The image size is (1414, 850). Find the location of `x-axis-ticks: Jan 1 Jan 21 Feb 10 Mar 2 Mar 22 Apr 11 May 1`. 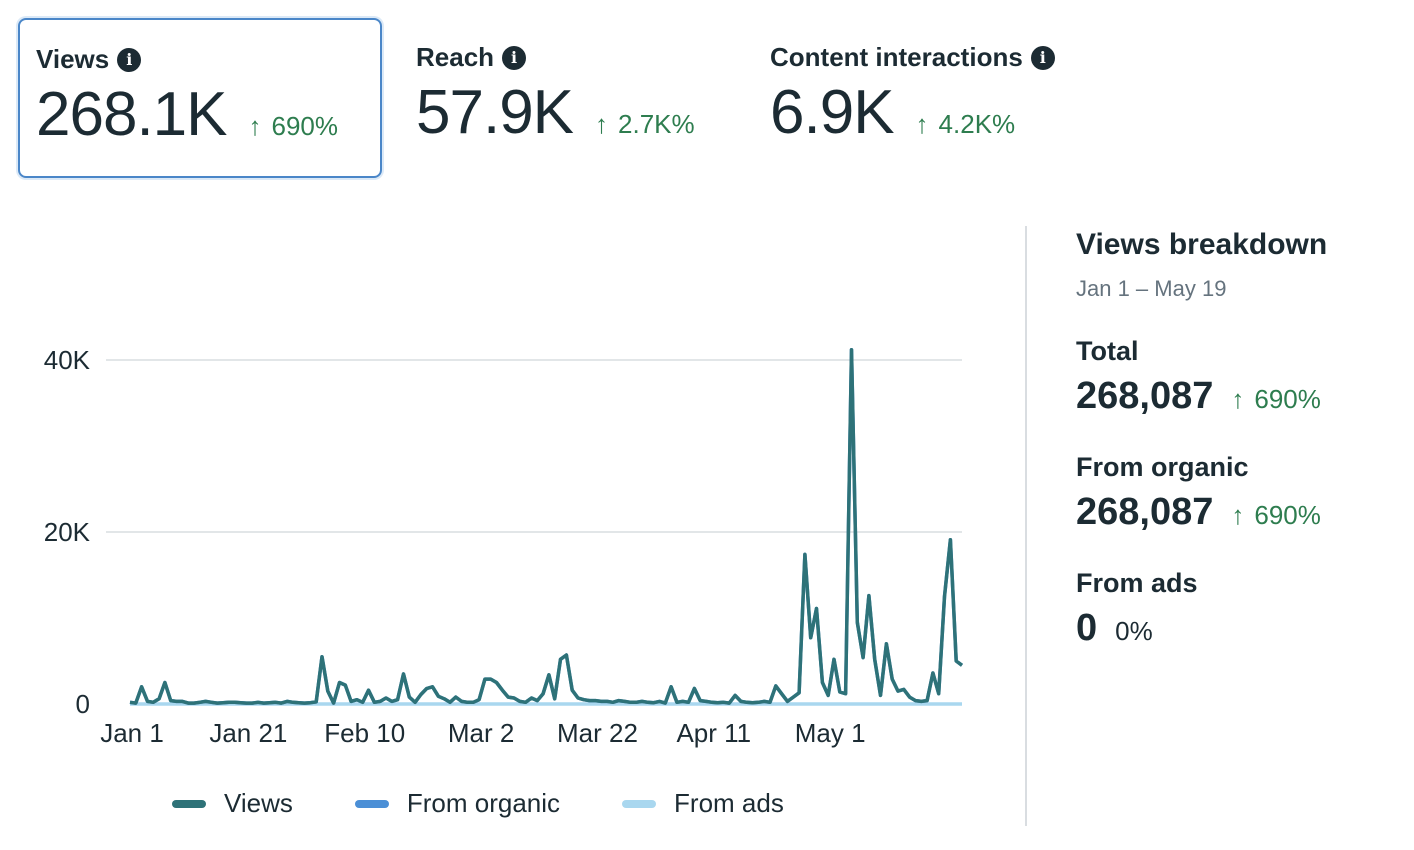

x-axis-ticks: Jan 1 Jan 21 Feb 10 Mar 2 Mar 22 Apr 11 May 1 is located at coordinates (482, 733).